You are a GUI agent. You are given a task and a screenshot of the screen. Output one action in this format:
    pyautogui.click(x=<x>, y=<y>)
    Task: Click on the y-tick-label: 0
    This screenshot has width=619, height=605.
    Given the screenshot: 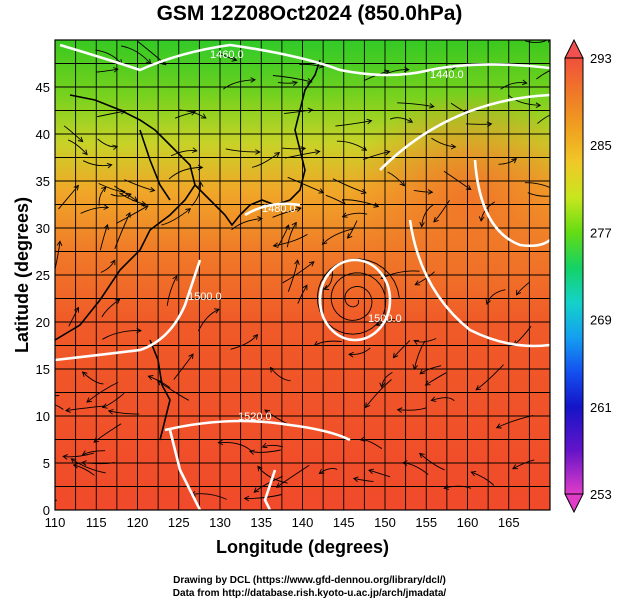 What is the action you would take?
    pyautogui.click(x=46, y=510)
    